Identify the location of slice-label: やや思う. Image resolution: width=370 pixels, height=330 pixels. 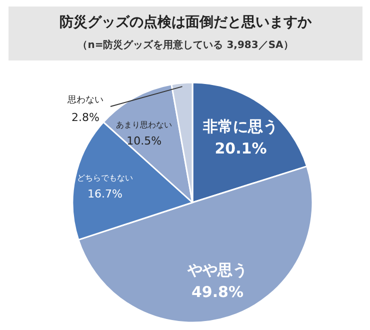
(217, 270).